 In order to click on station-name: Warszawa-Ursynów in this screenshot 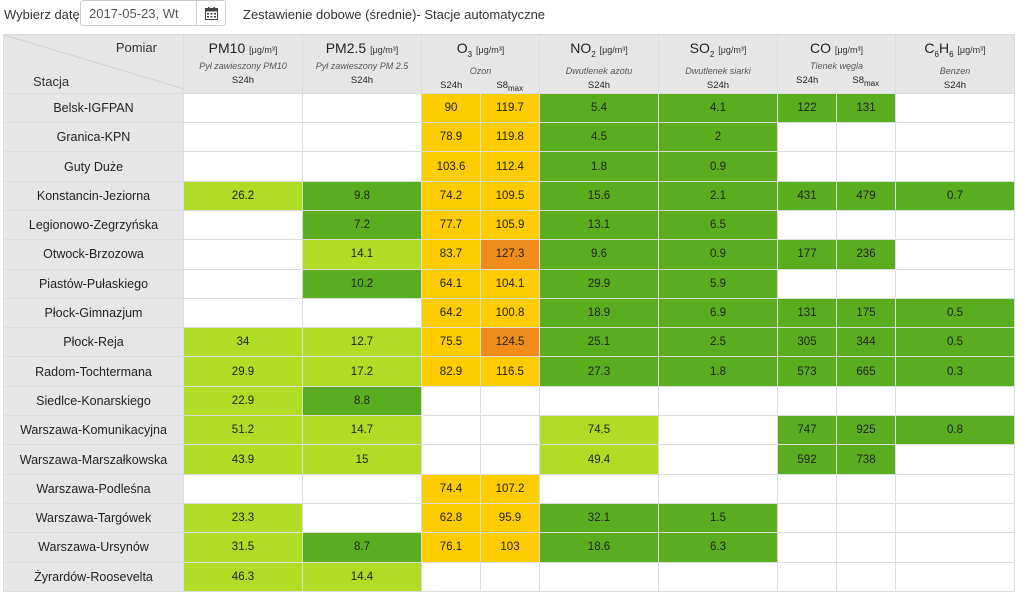, I will do `click(93, 547)`.